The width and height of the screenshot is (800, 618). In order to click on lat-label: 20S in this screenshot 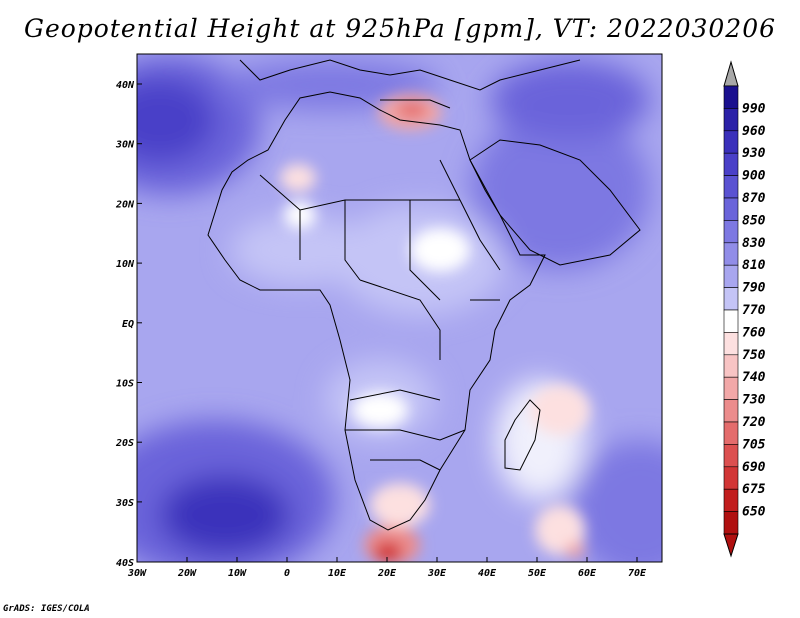, I will do `click(124, 443)`.